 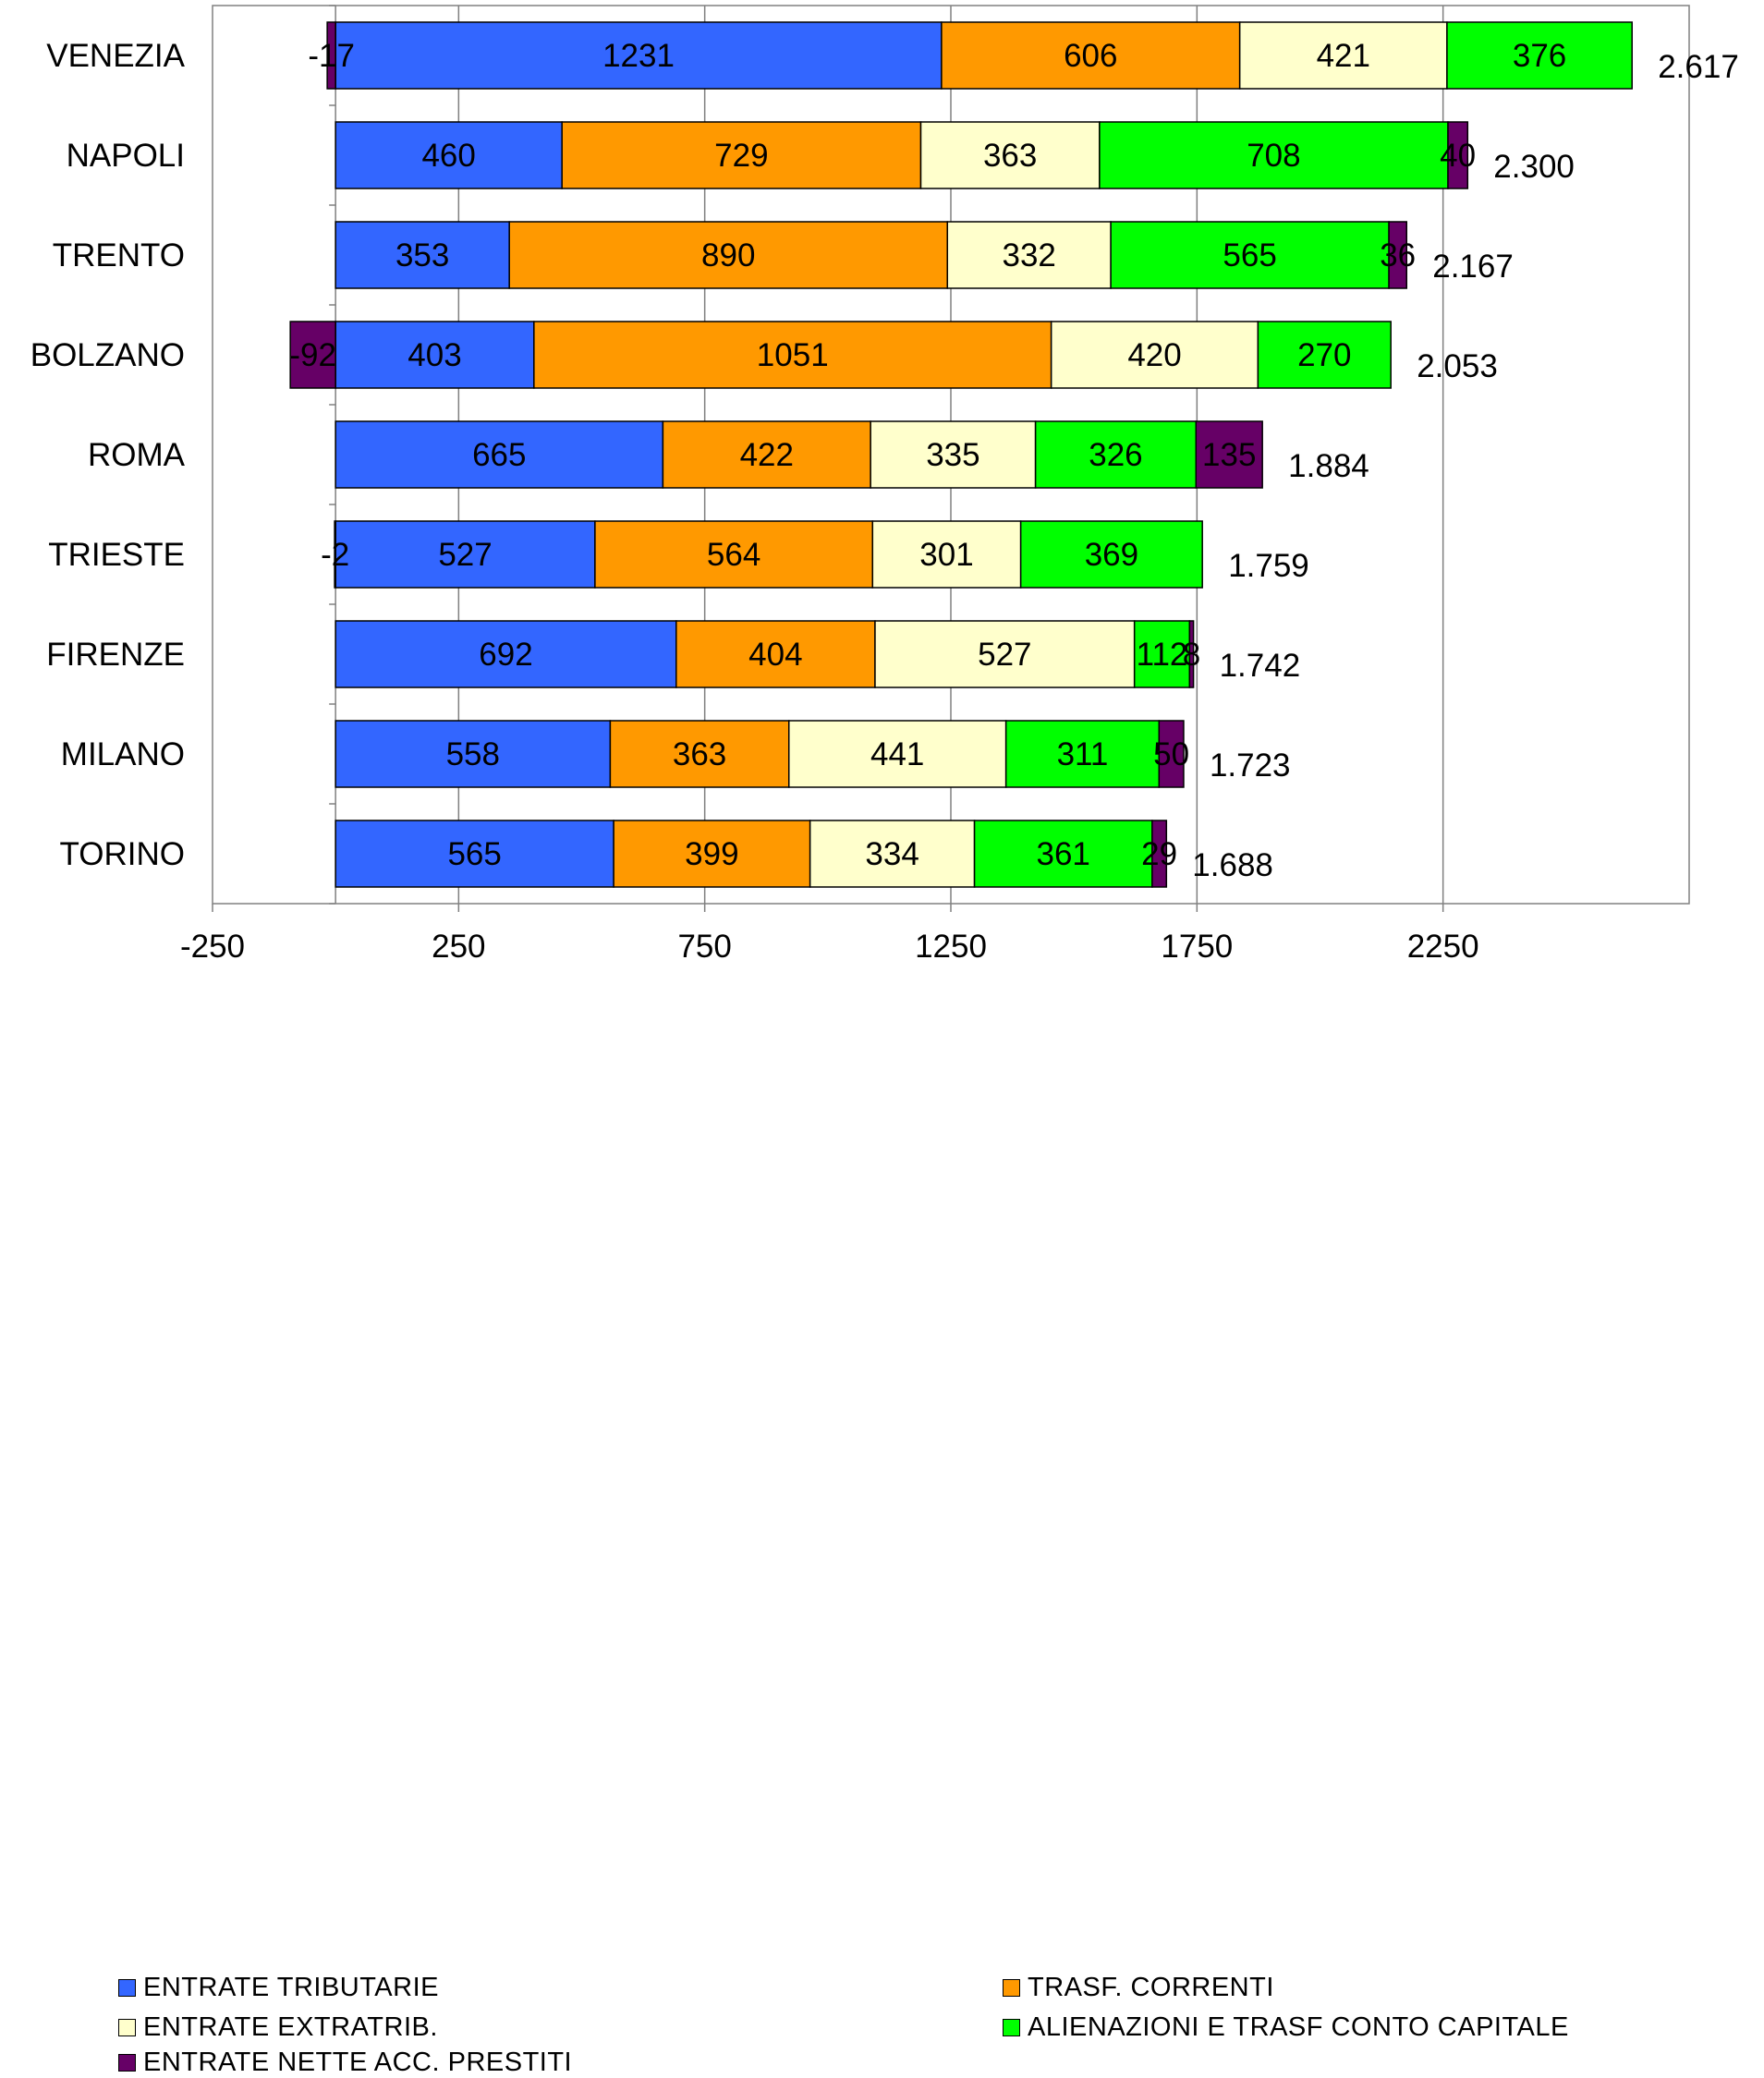 I want to click on data-label: 40, so click(x=1458, y=156).